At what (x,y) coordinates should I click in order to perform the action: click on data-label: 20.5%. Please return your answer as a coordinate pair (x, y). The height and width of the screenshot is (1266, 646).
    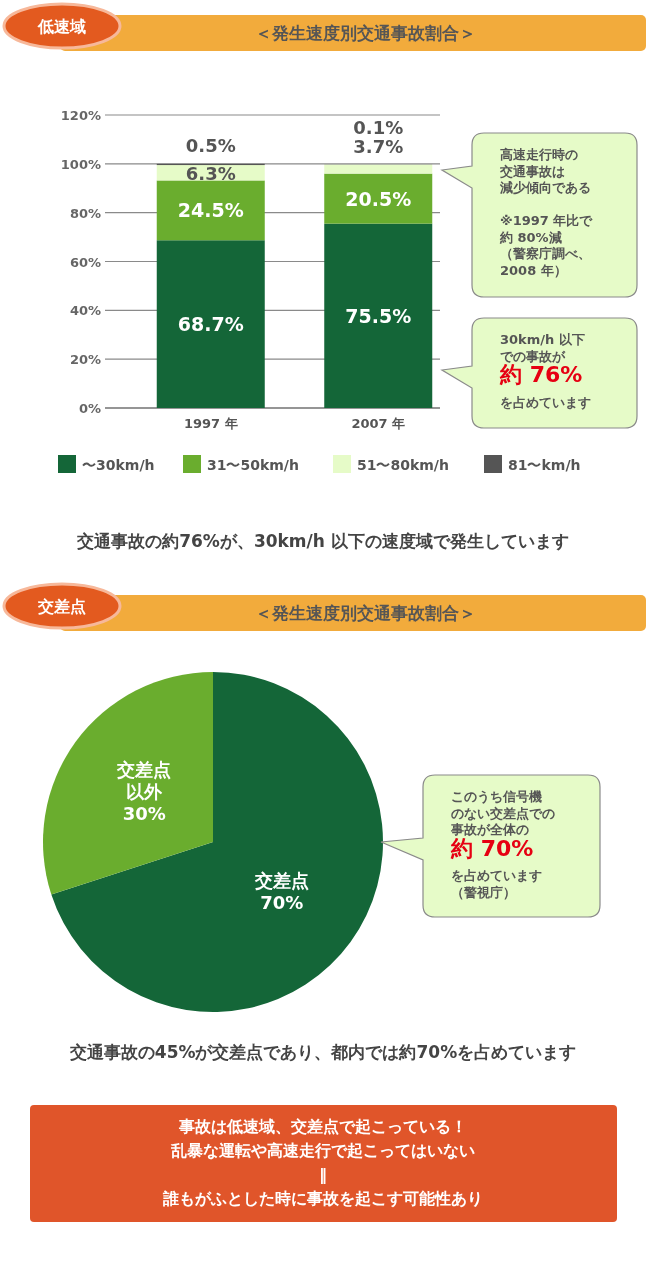
    Looking at the image, I should click on (378, 198).